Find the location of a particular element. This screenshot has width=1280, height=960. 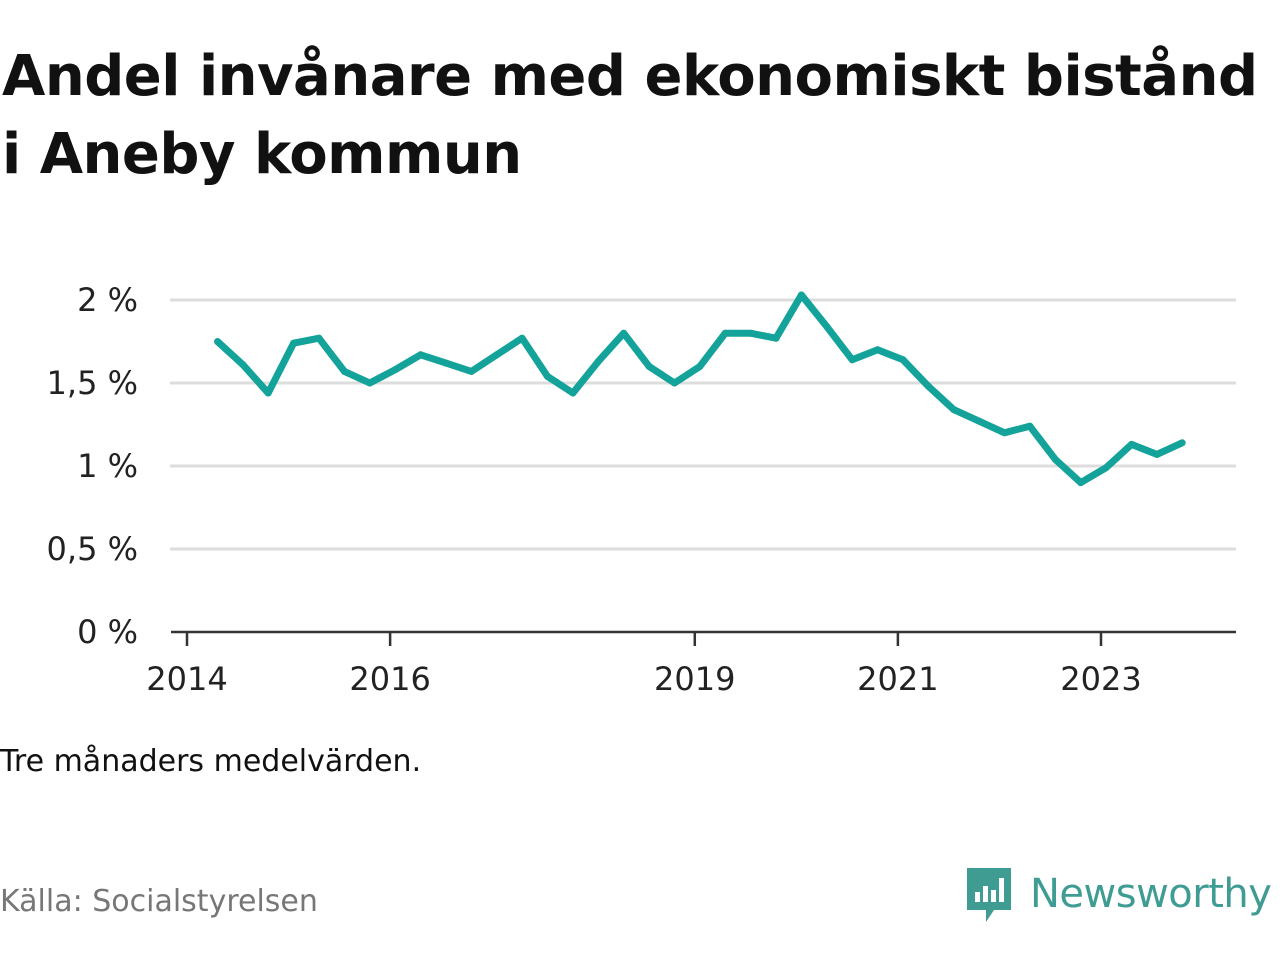

x-axis is located at coordinates (703, 638).